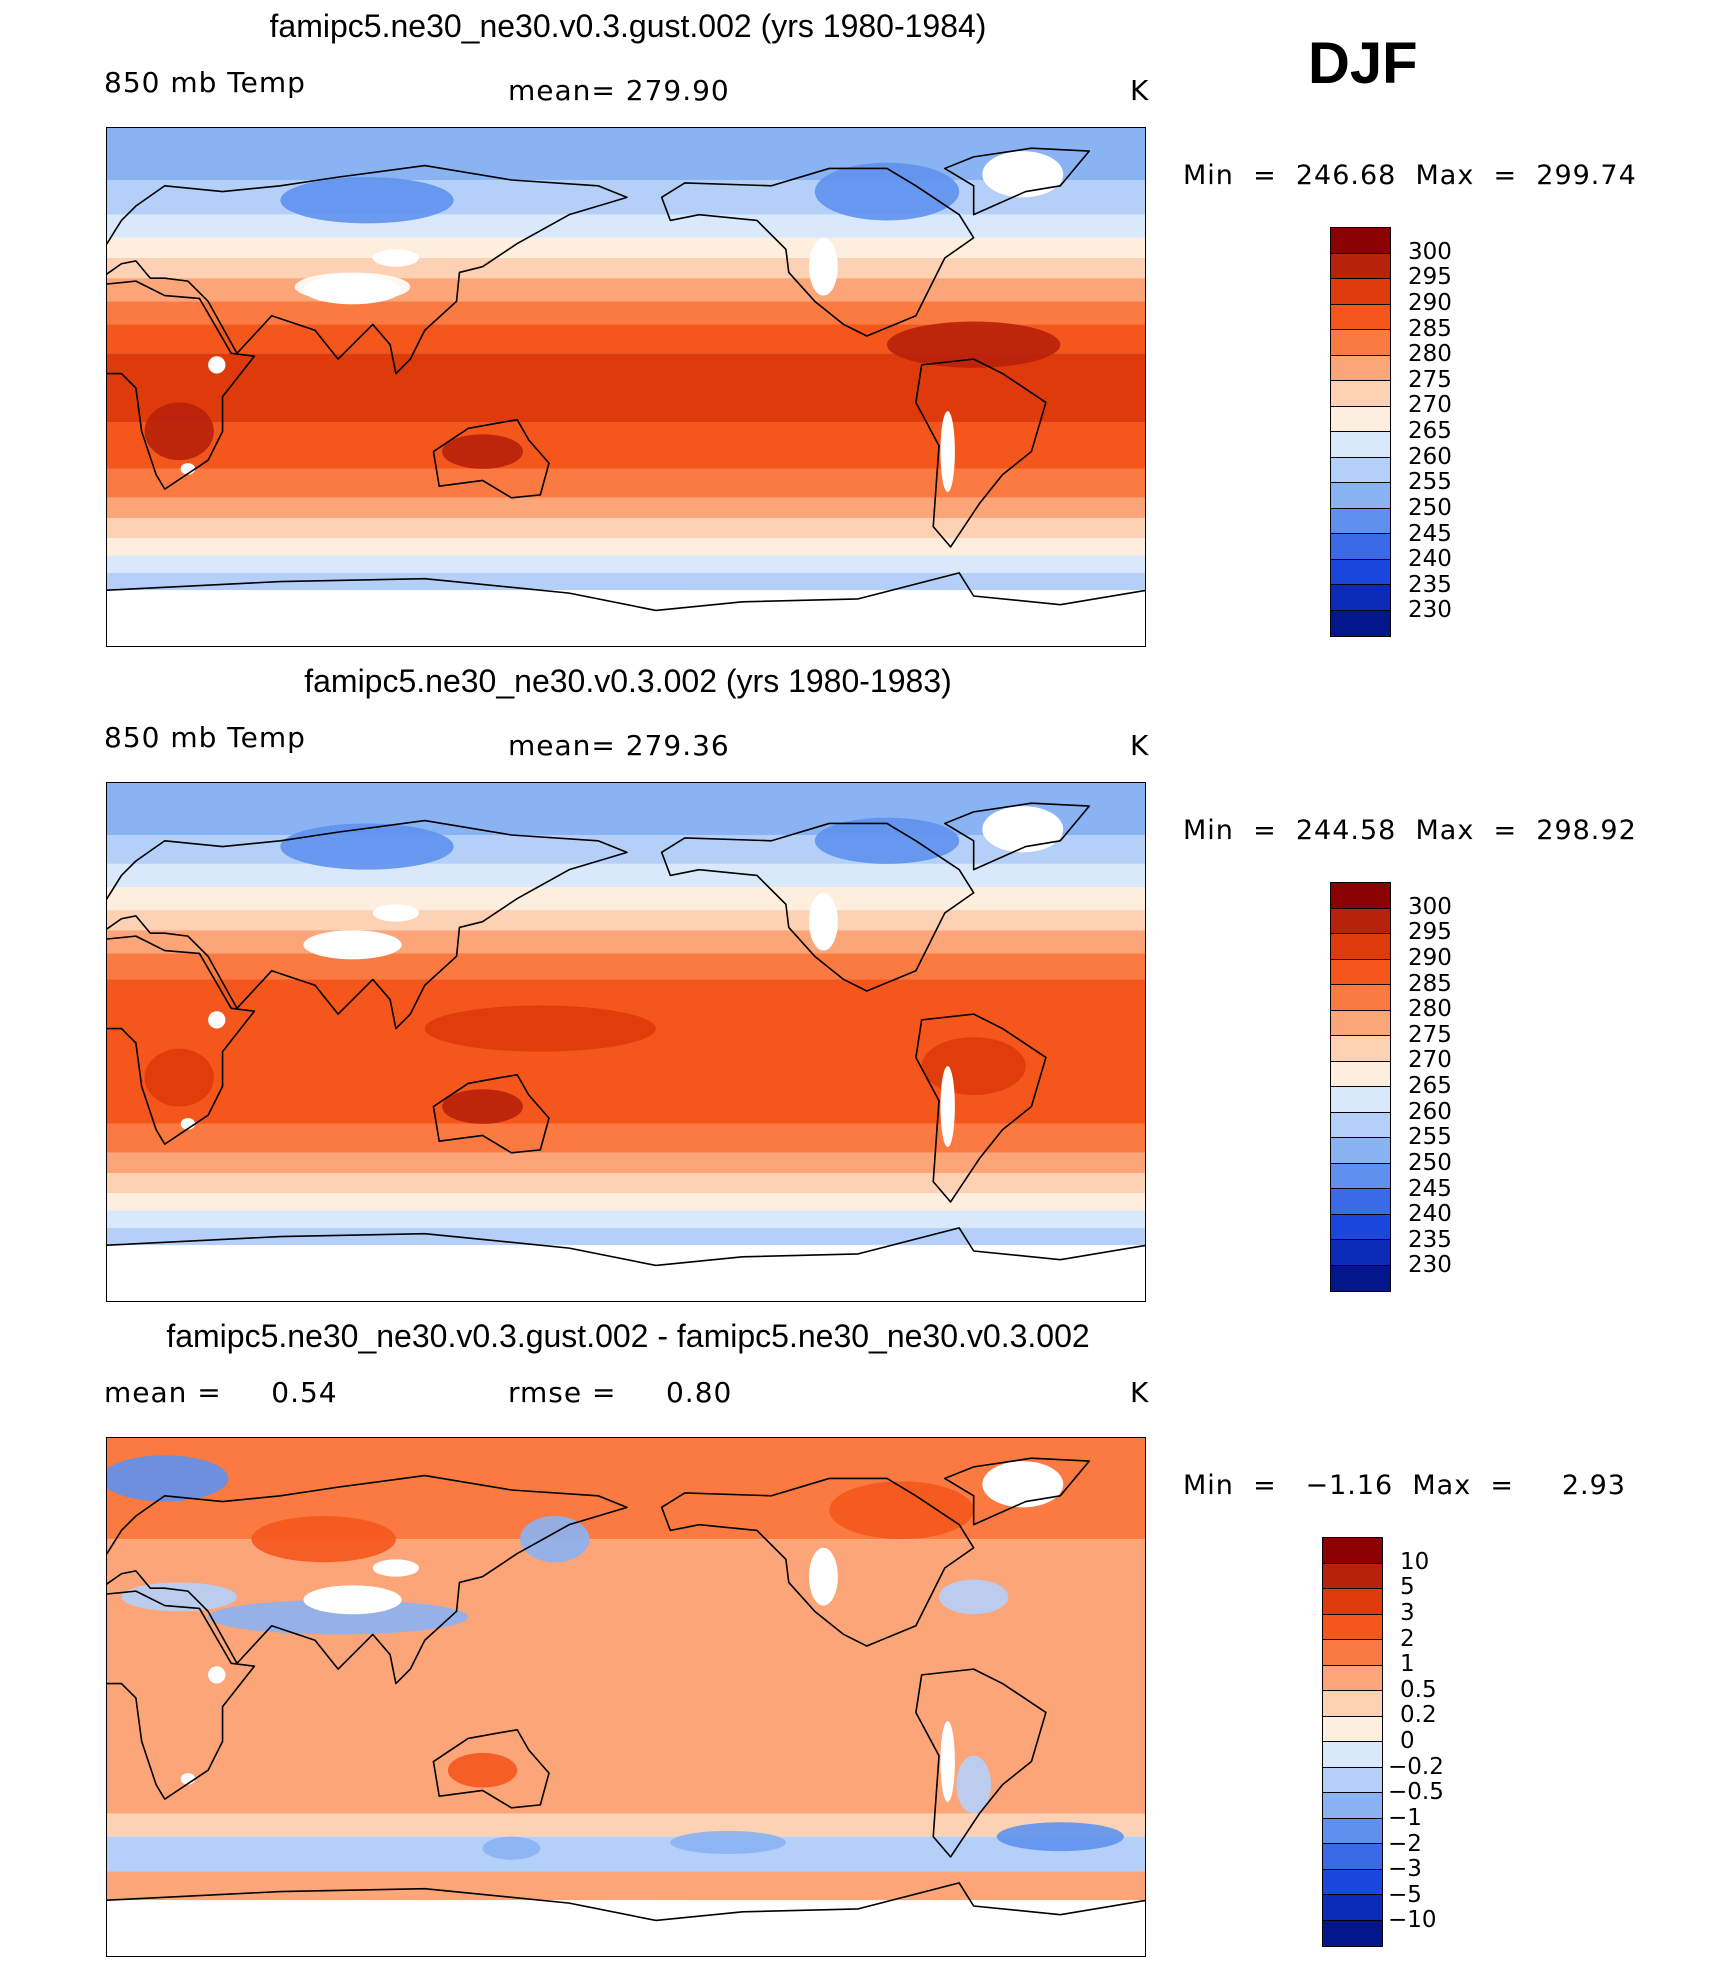 The height and width of the screenshot is (1963, 1710). I want to click on colorbar-tick-label: 0.5, so click(1418, 1689).